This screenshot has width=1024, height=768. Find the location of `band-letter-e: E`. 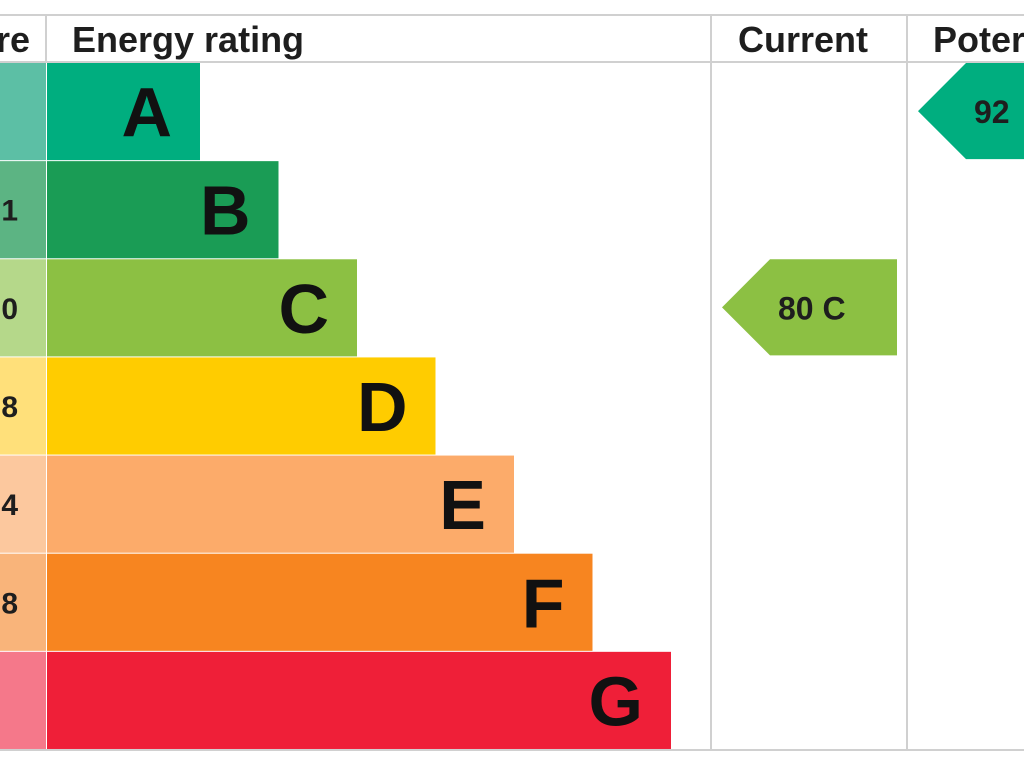

band-letter-e: E is located at coordinates (462, 505).